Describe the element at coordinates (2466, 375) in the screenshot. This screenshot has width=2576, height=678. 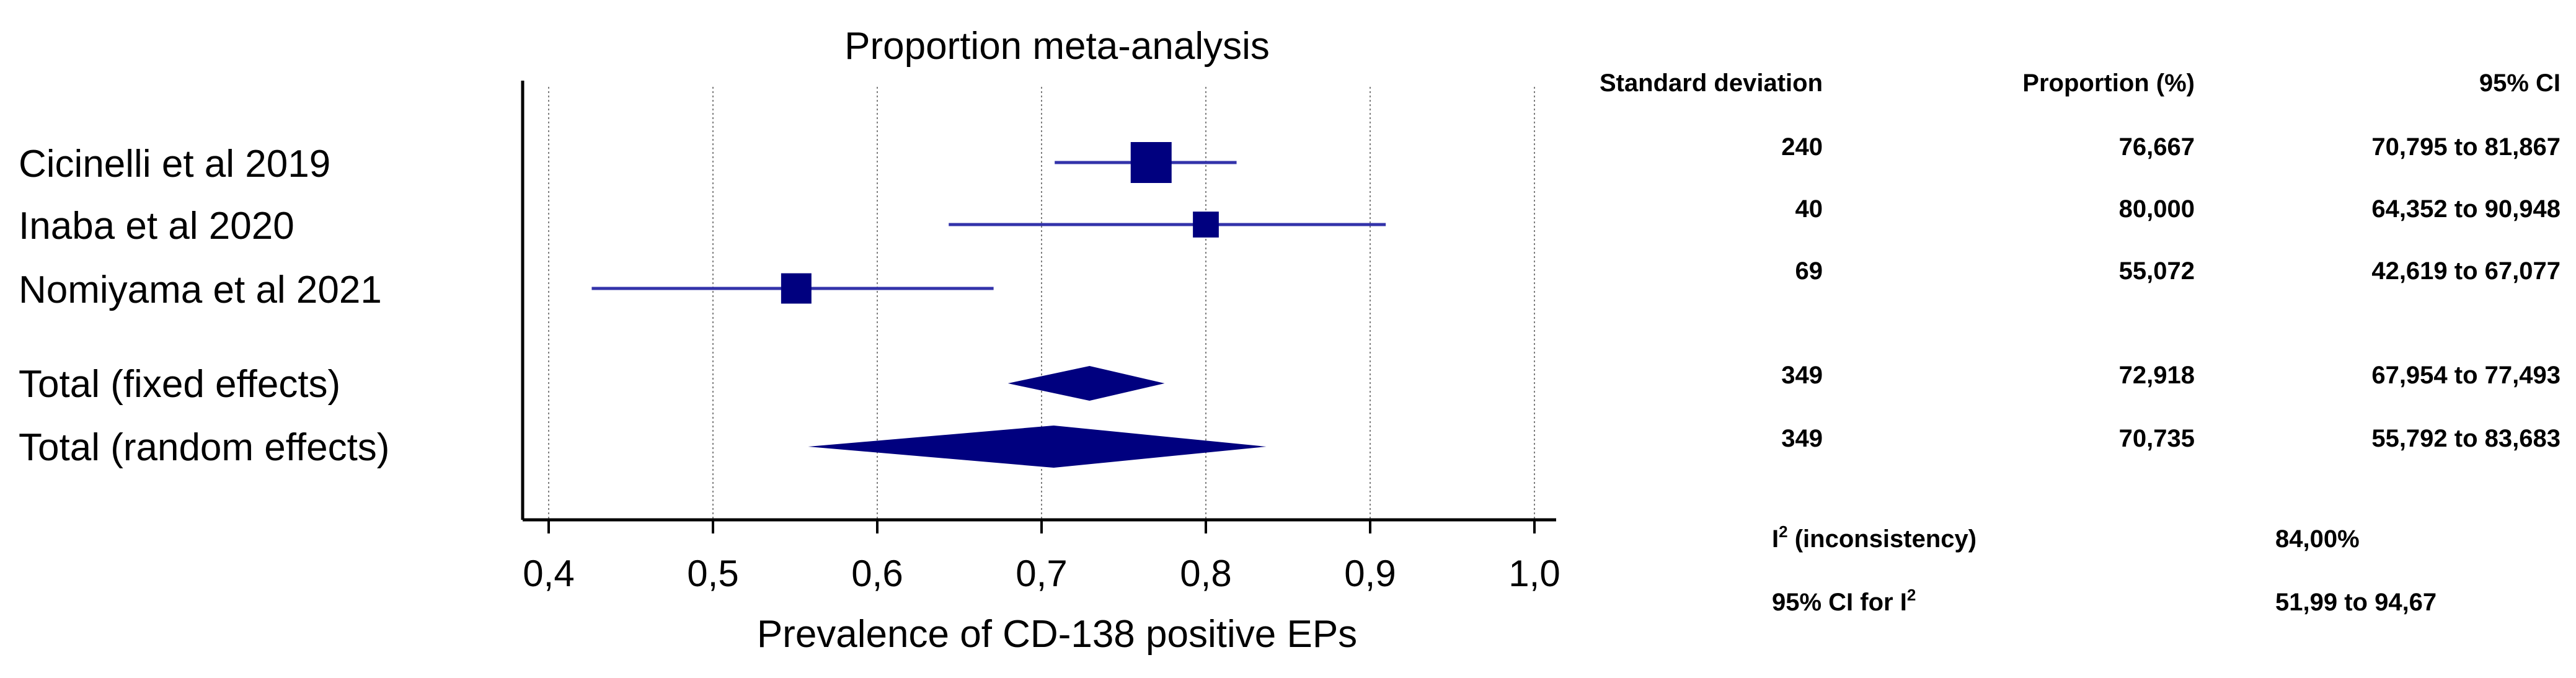
I see `ci-total-fixed: 67,954 to 77,493` at that location.